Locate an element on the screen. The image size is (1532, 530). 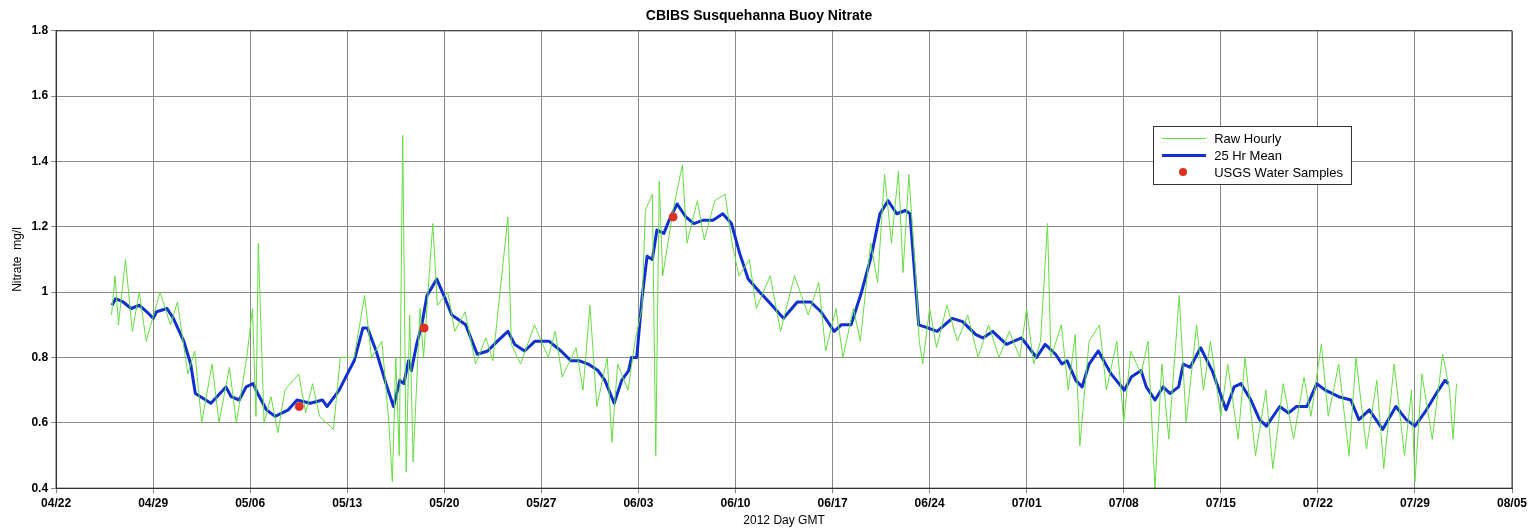
x-tick-label: 05/13 is located at coordinates (347, 502).